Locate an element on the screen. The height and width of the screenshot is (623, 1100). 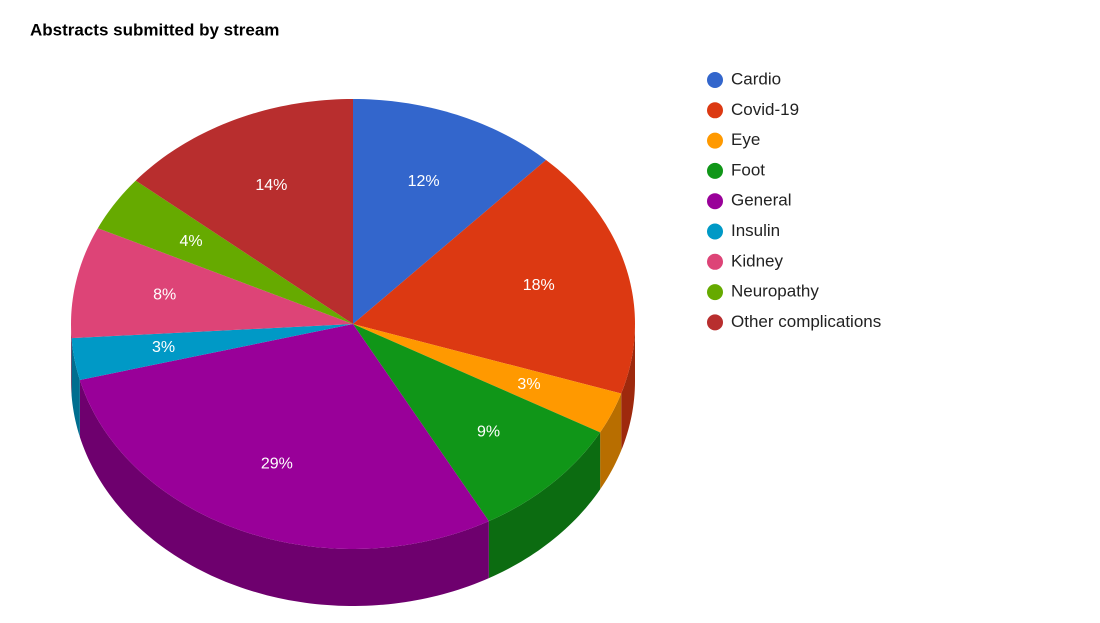
legend-label: General is located at coordinates (761, 200).